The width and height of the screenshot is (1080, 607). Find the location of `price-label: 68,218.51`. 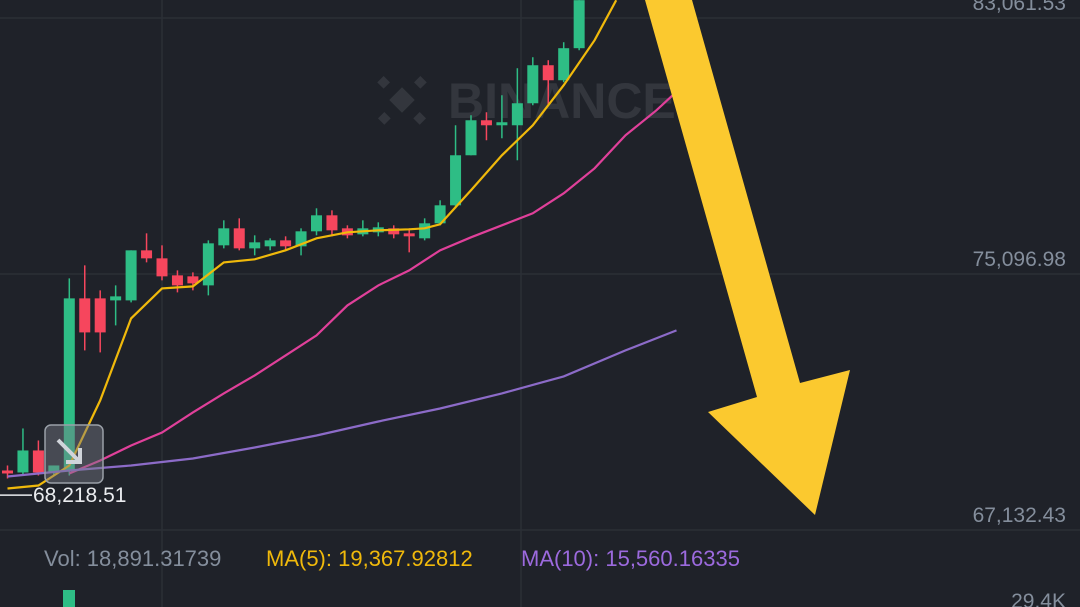

price-label: 68,218.51 is located at coordinates (79, 495).